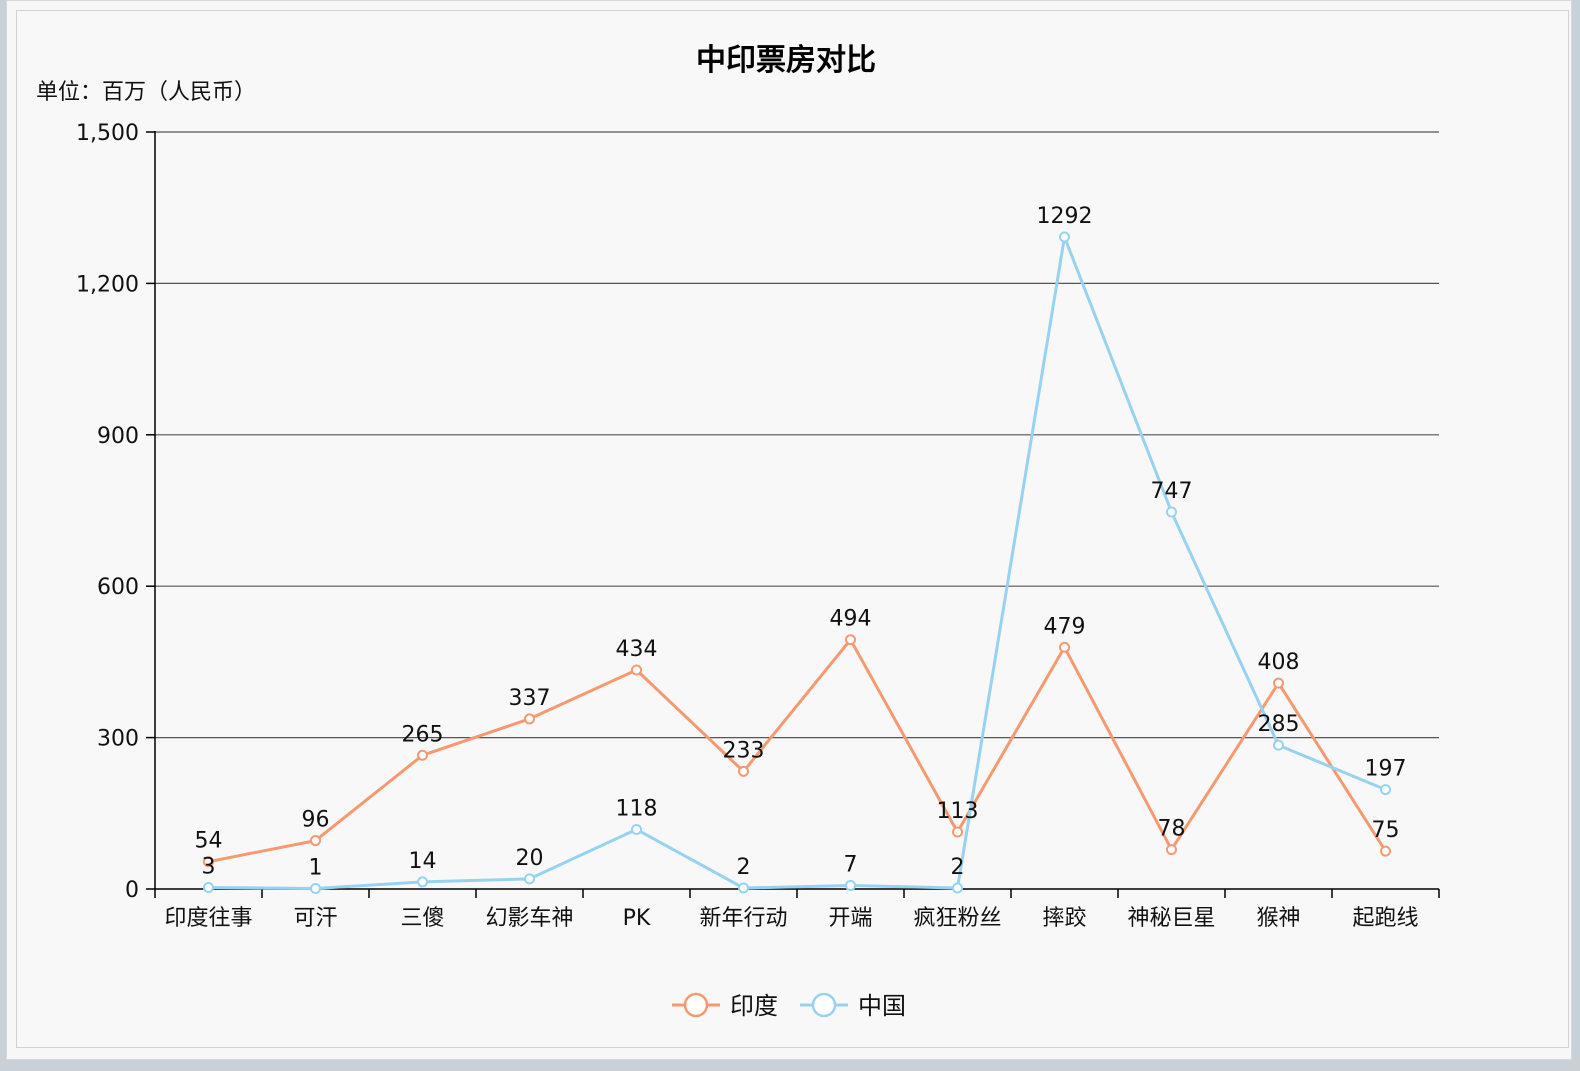  What do you see at coordinates (725, 1006) in the screenshot?
I see `legend-item-1: 印度` at bounding box center [725, 1006].